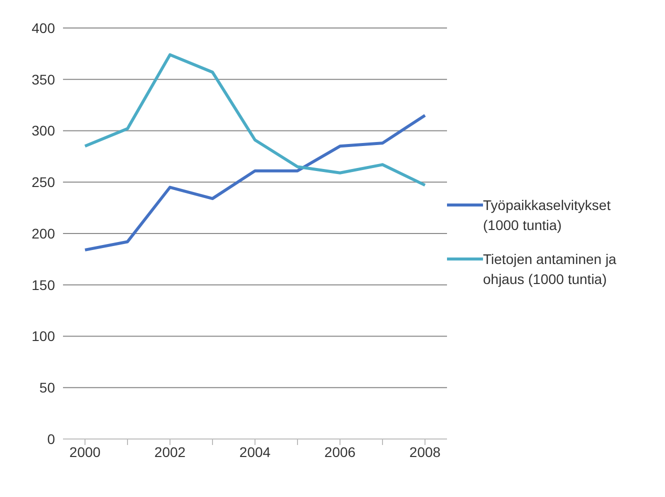 The height and width of the screenshot is (497, 665). What do you see at coordinates (44, 130) in the screenshot?
I see `y-tick-label: 300` at bounding box center [44, 130].